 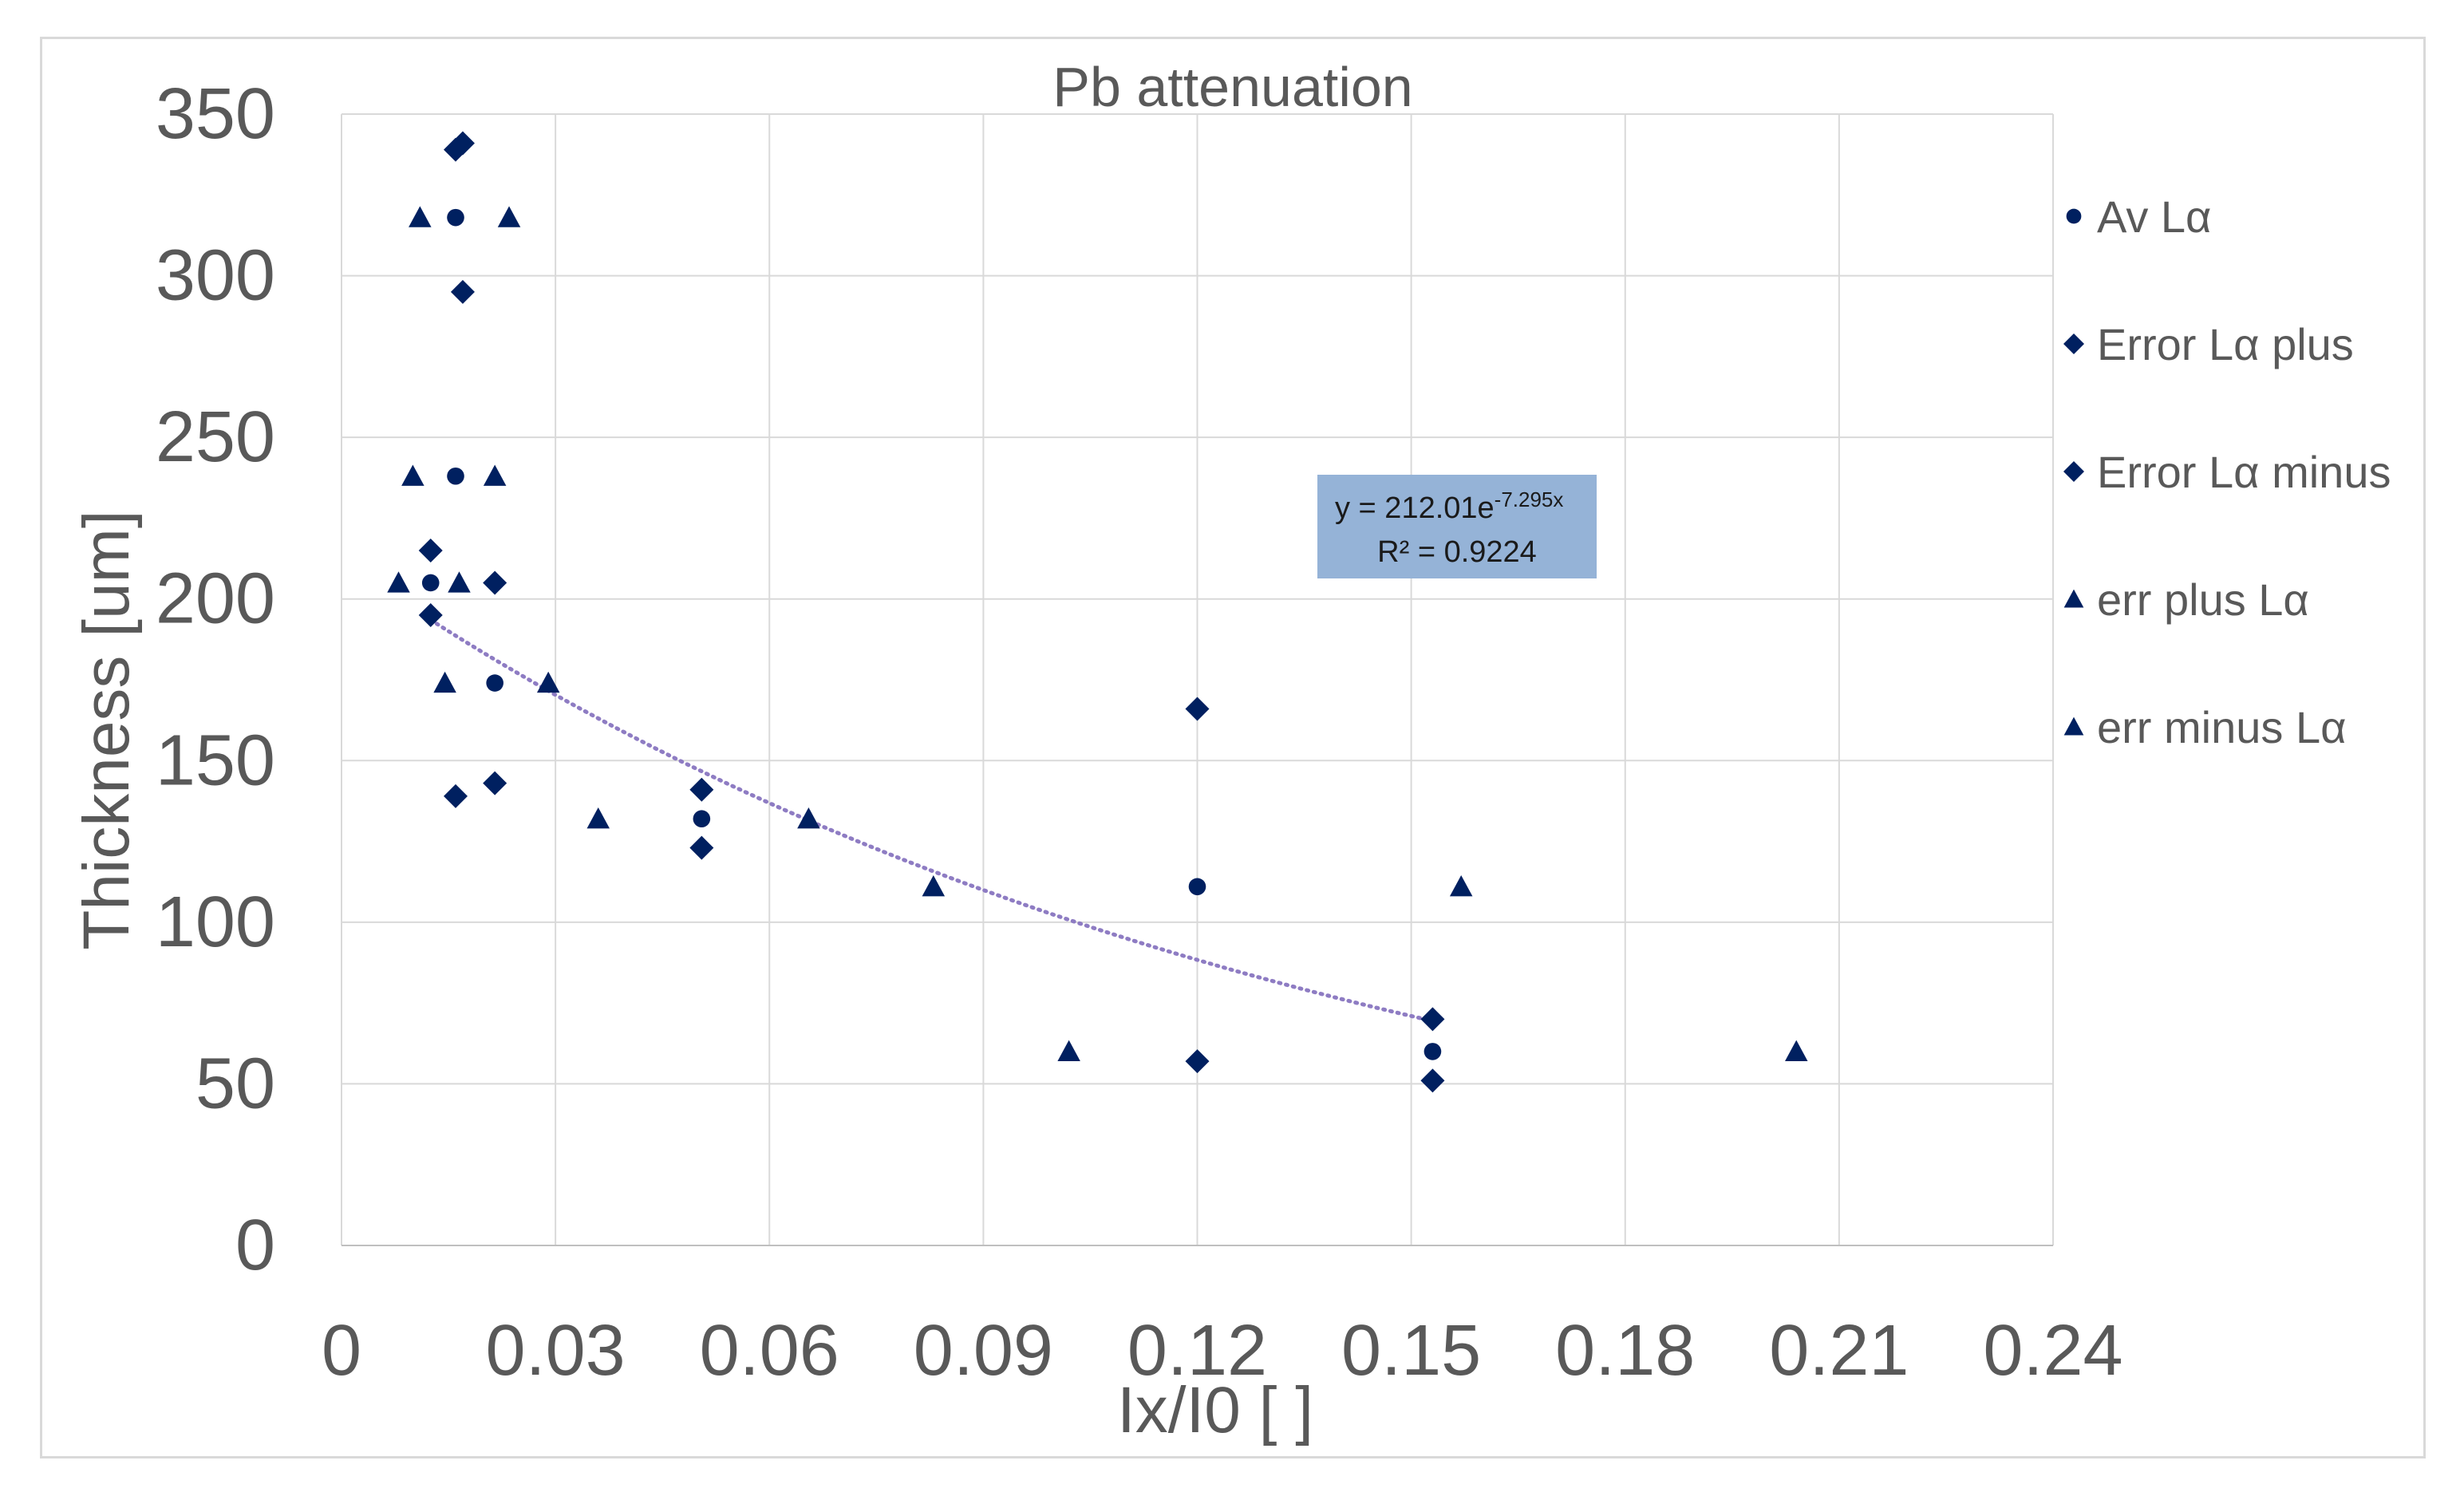 I want to click on x-tick-label: 0.09, so click(x=983, y=1351).